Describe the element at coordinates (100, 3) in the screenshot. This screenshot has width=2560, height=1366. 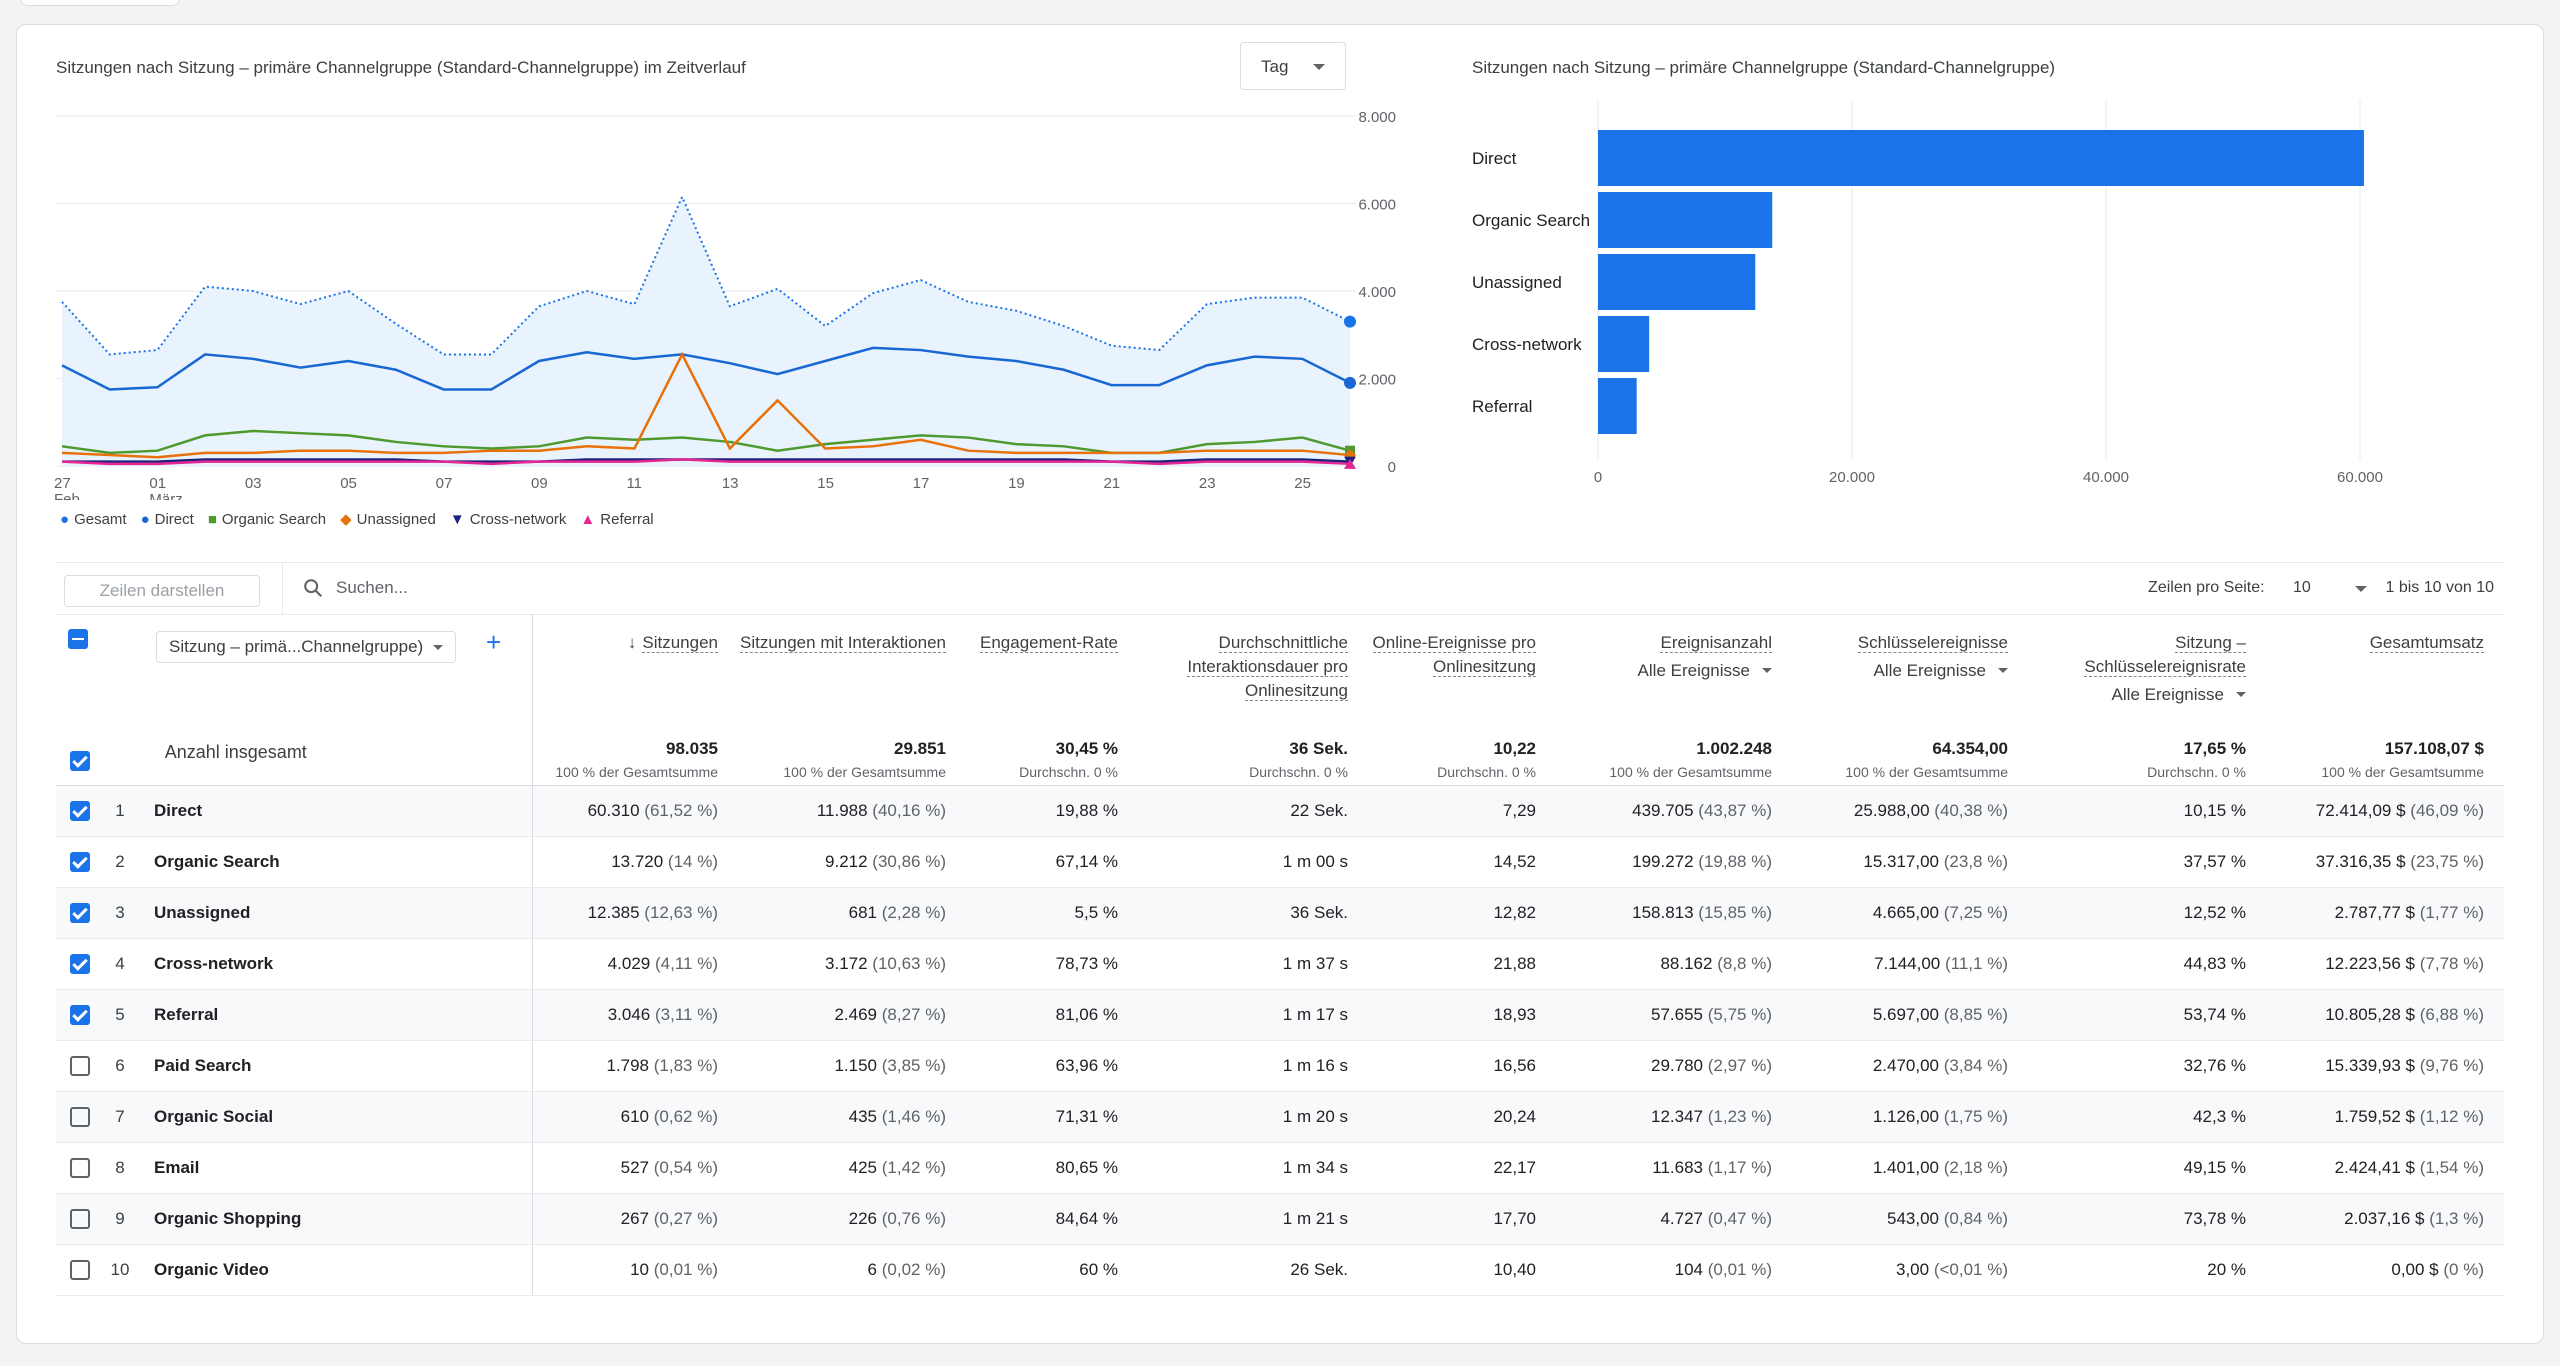
I see `top-tab-button` at that location.